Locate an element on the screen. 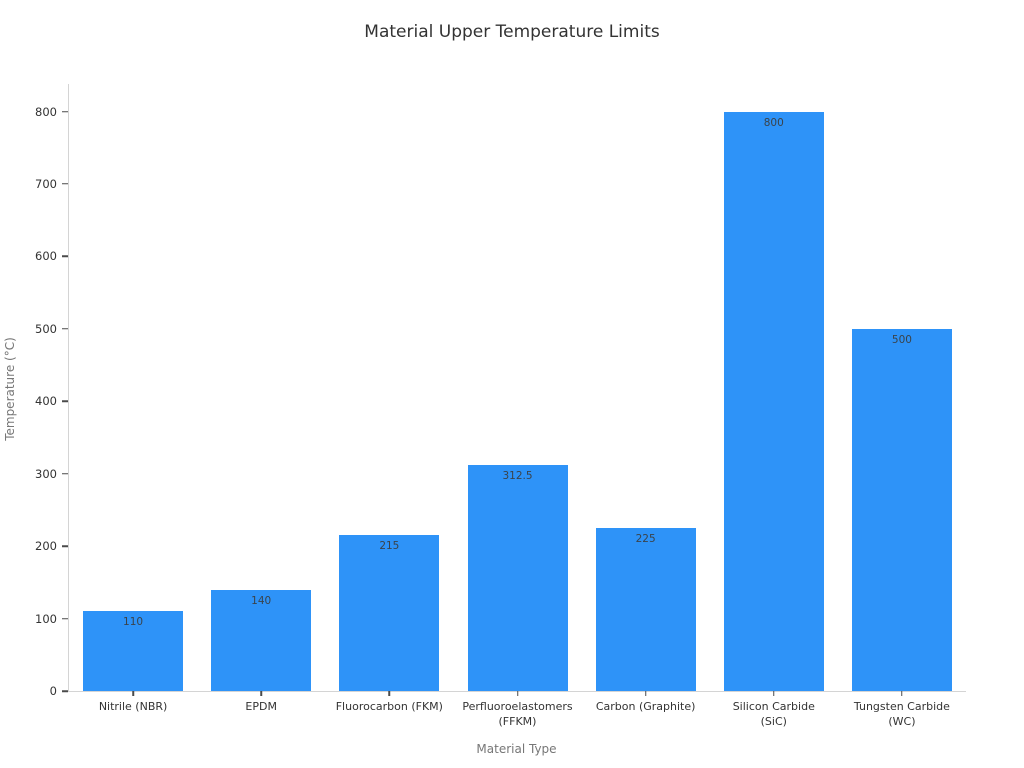  y-tick-label: 600 is located at coordinates (46, 256).